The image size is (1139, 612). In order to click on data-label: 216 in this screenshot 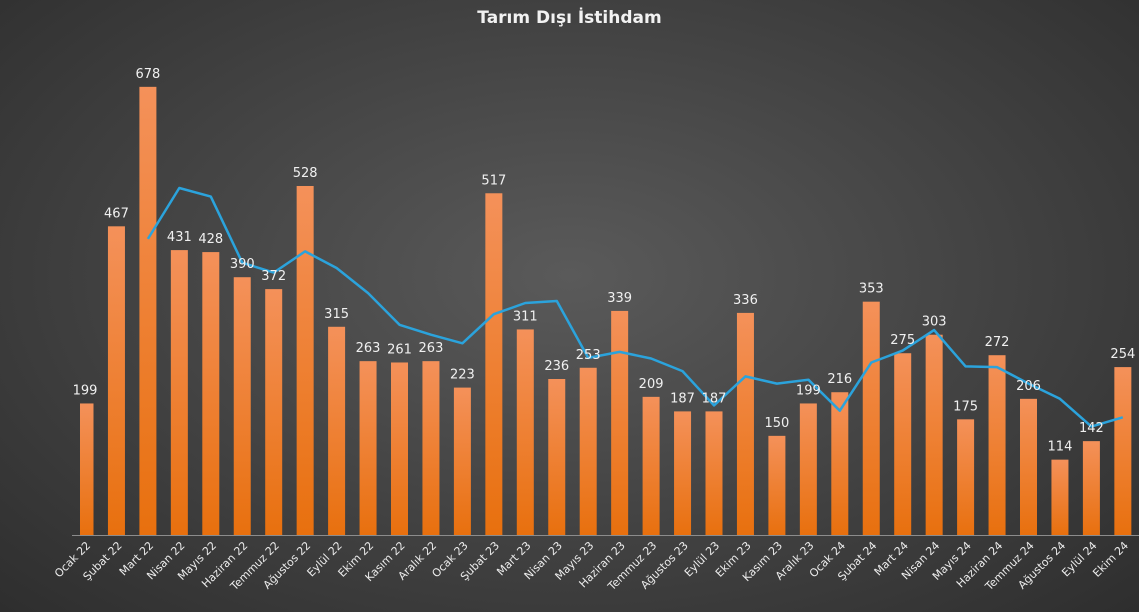, I will do `click(839, 379)`.